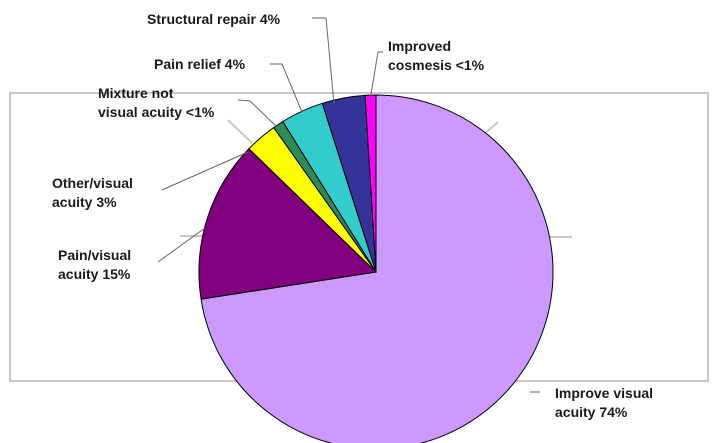 The image size is (714, 443). Describe the element at coordinates (92, 183) in the screenshot. I see `slice-label-line: Other/visual` at that location.